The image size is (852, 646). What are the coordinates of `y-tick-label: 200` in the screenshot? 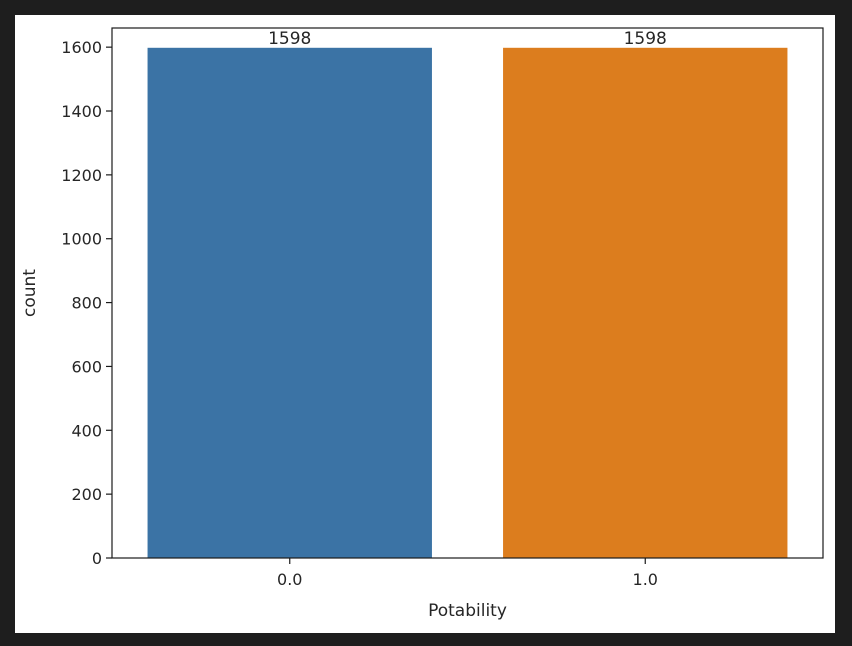 It's located at (86, 494).